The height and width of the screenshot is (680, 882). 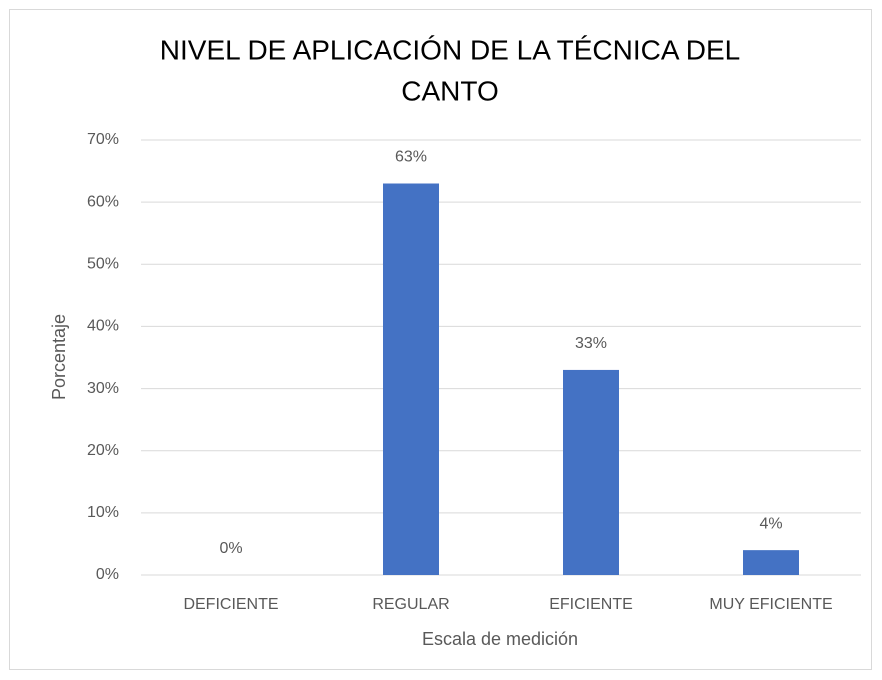 I want to click on x-axis-label: Escala de medición, so click(x=500, y=639).